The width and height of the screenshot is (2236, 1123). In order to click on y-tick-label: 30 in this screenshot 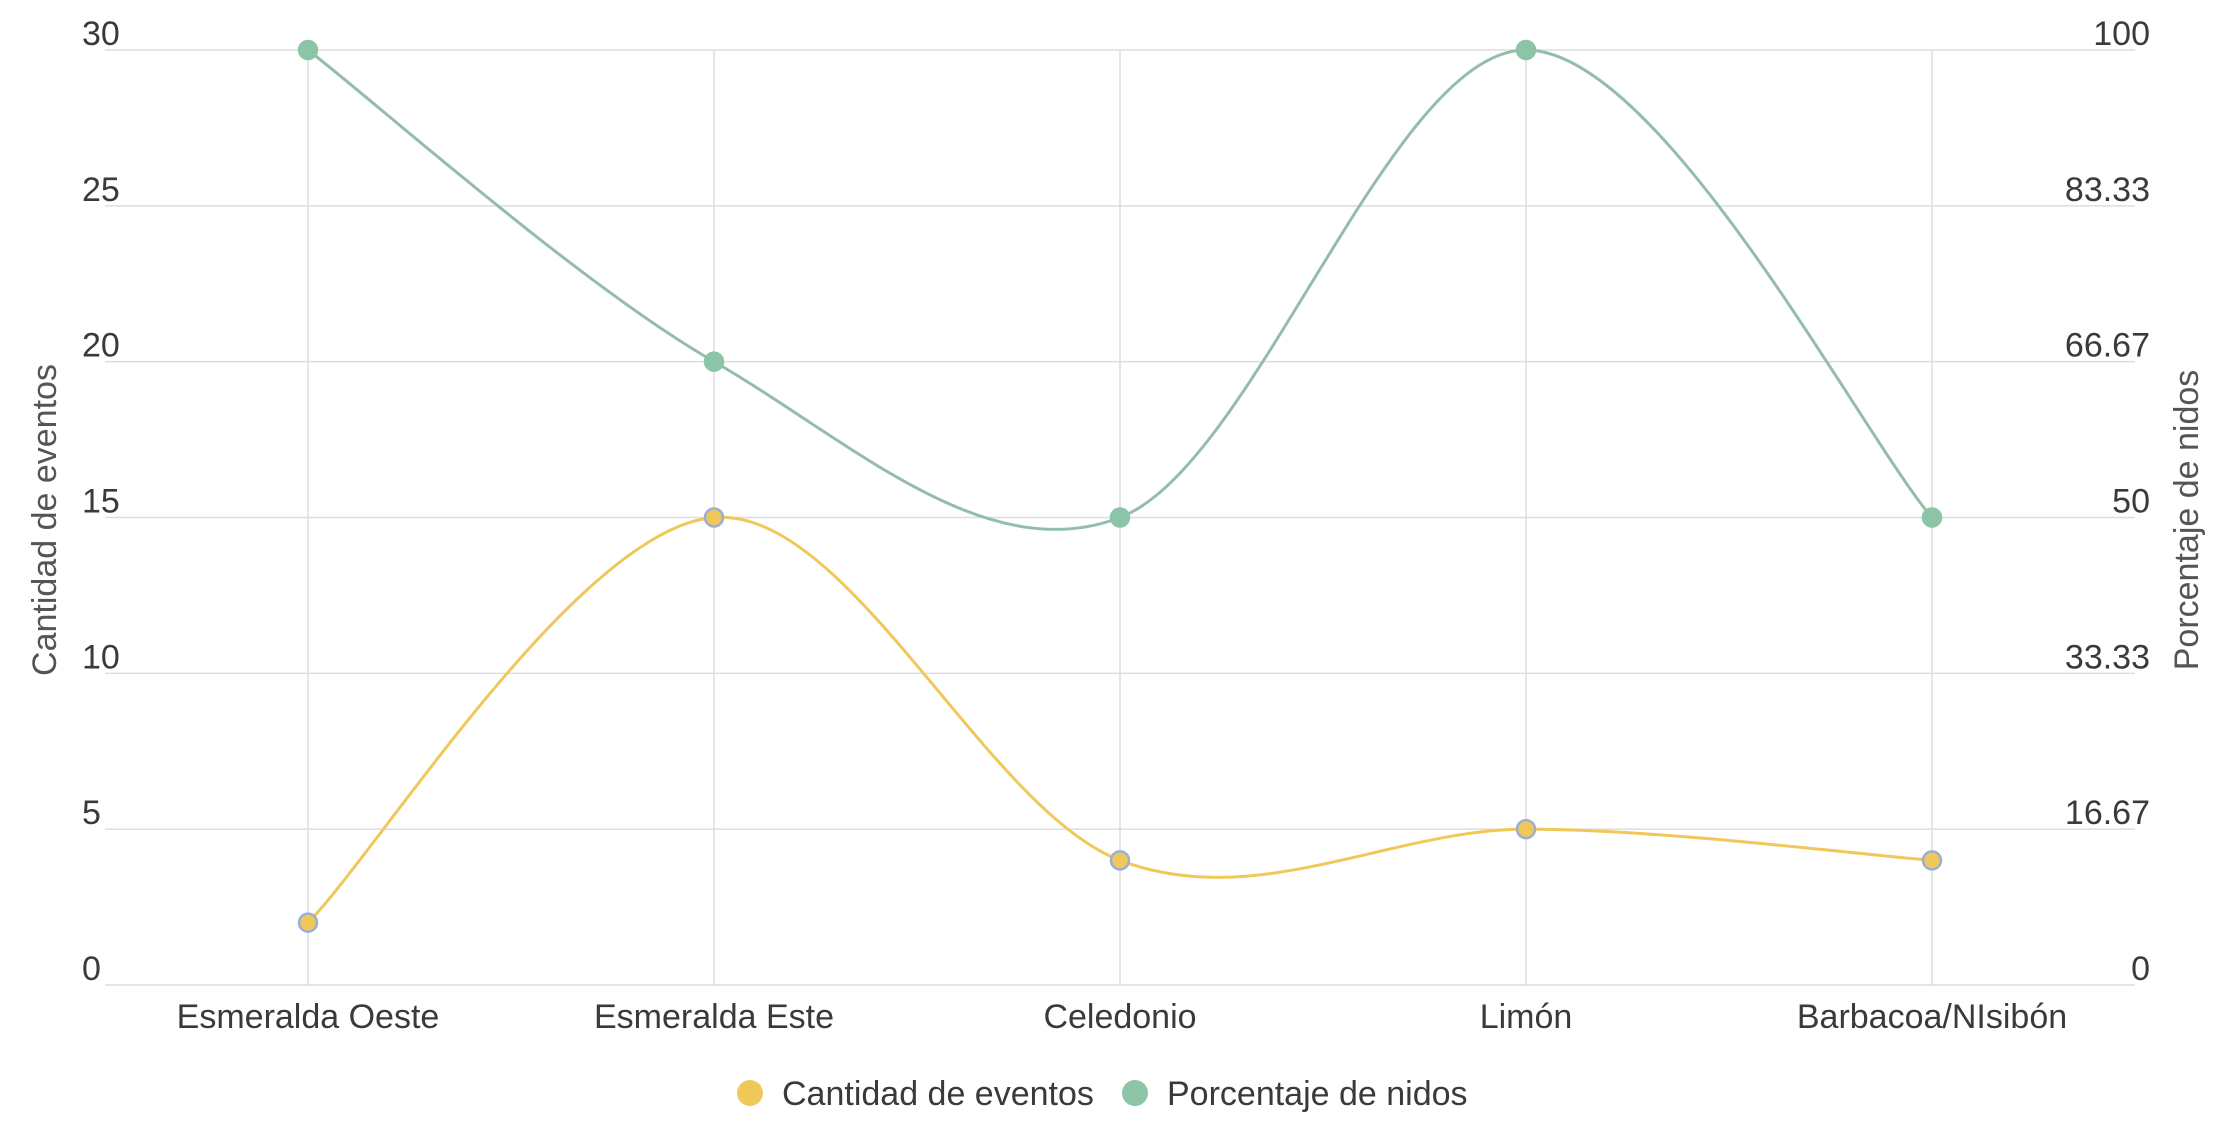, I will do `click(101, 34)`.